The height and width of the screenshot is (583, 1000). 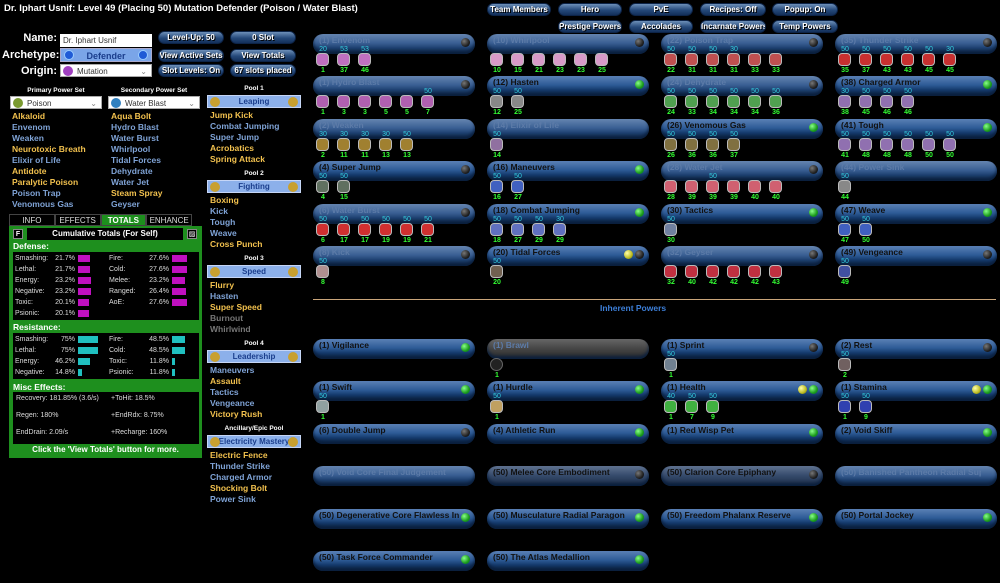 What do you see at coordinates (661, 9) in the screenshot?
I see `pve-button: PvE` at bounding box center [661, 9].